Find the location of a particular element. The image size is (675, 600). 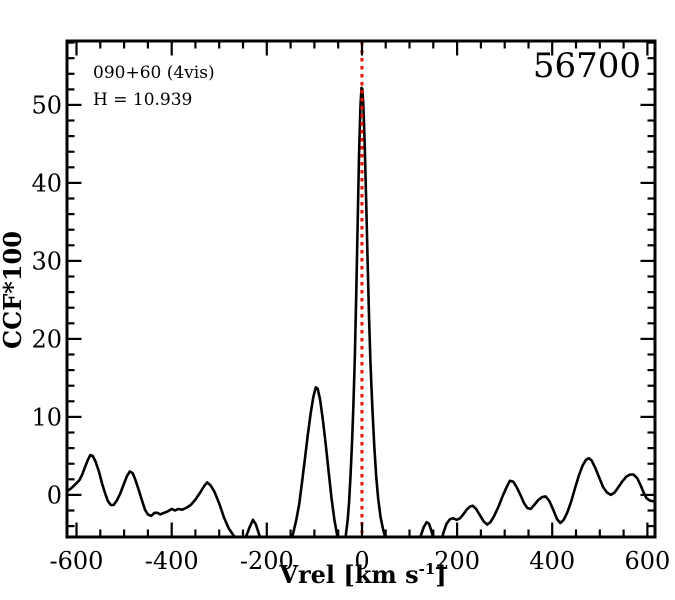

x-axis-label-bracket: ] is located at coordinates (441, 574).